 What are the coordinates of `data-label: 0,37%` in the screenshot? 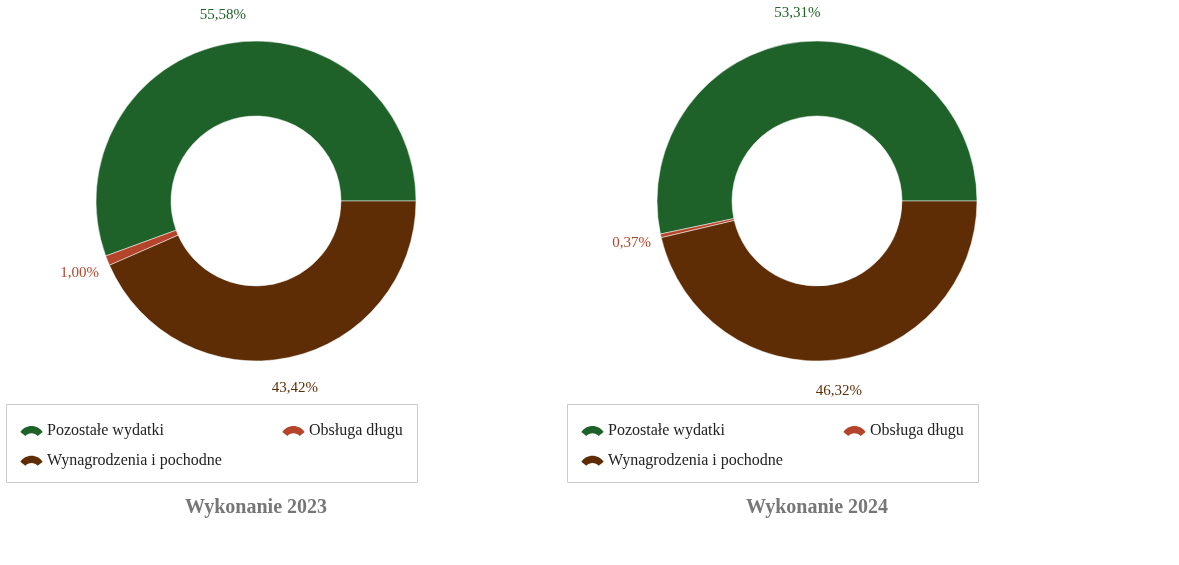 It's located at (631, 242).